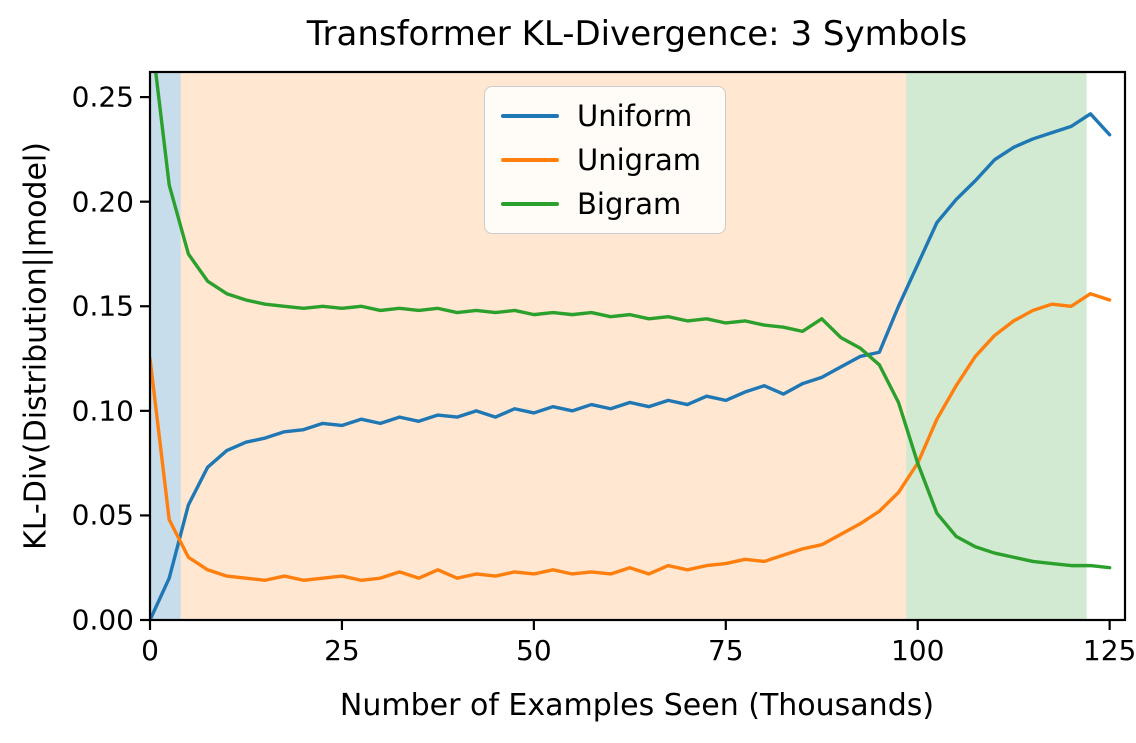 This screenshot has width=1136, height=743. What do you see at coordinates (1109, 650) in the screenshot?
I see `x-tick-label: 125` at bounding box center [1109, 650].